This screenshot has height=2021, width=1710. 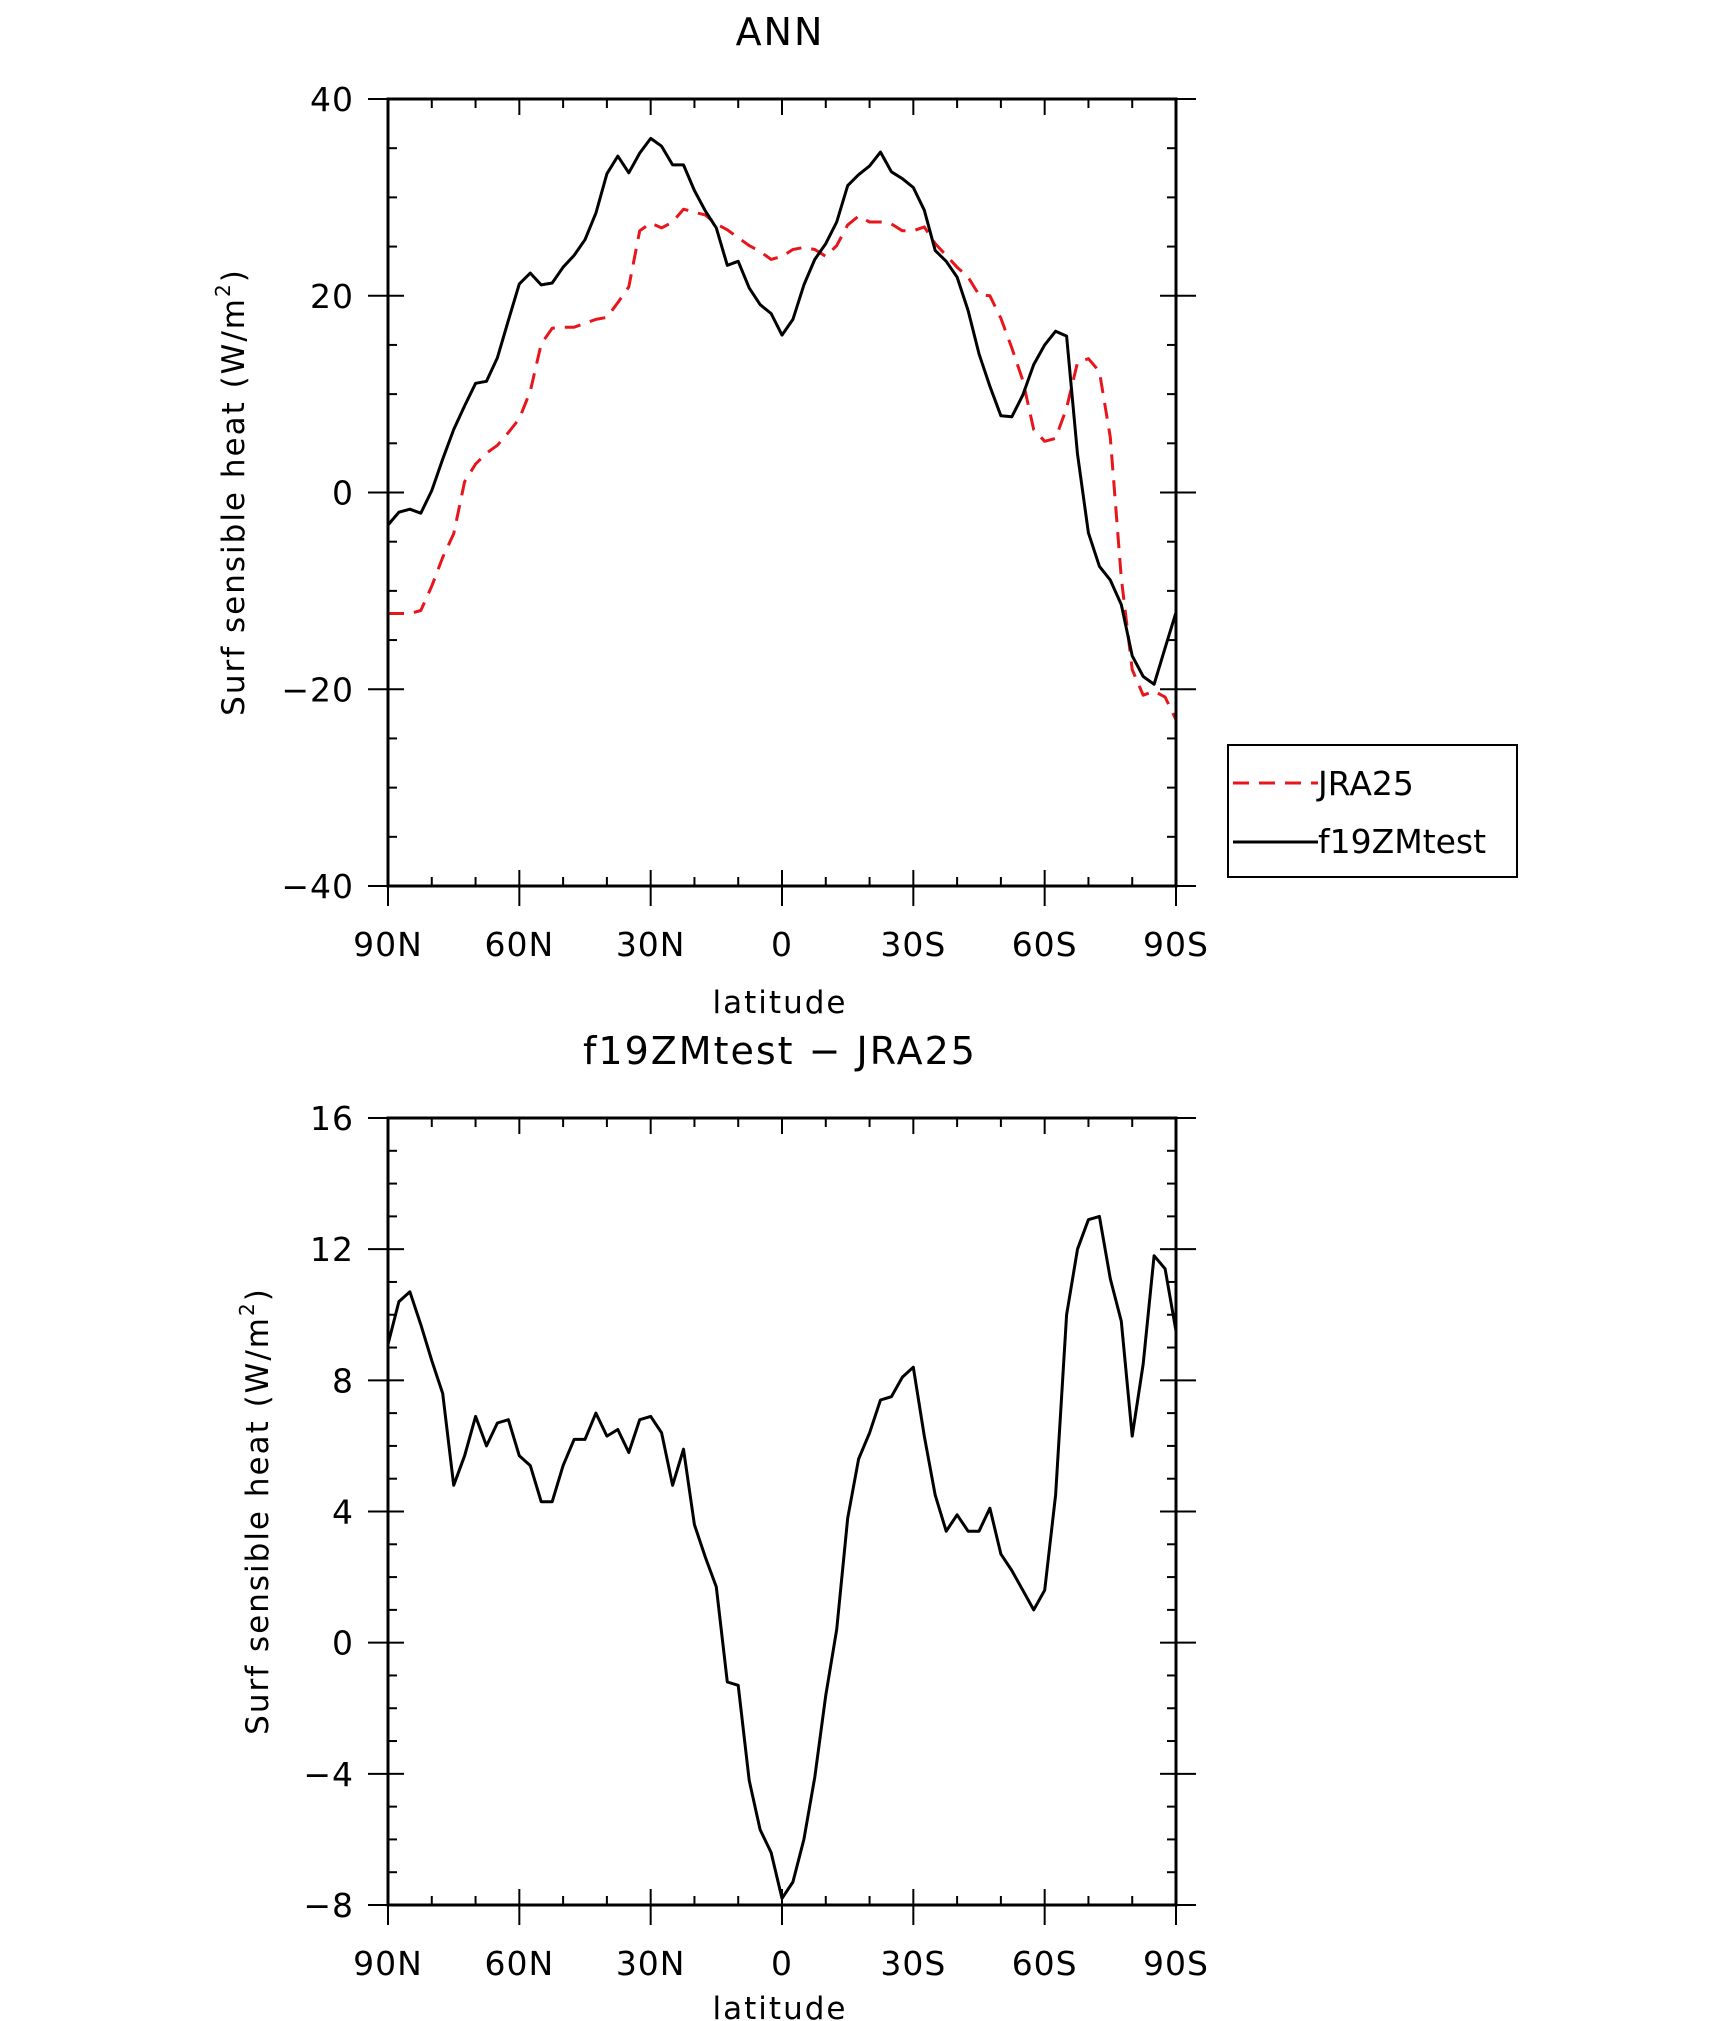 I want to click on bottom-chart-x-tick-label: 30S, so click(x=913, y=1963).